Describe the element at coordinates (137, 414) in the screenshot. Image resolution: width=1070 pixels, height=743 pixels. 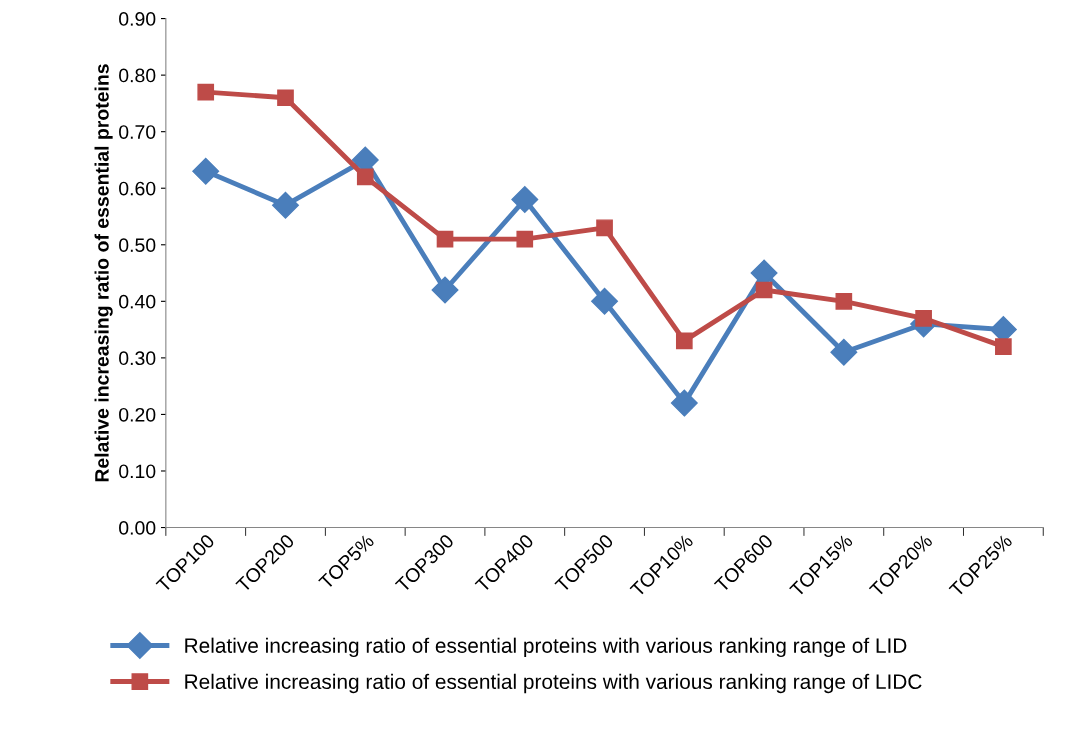
I see `y-tick-label: 0.20` at that location.